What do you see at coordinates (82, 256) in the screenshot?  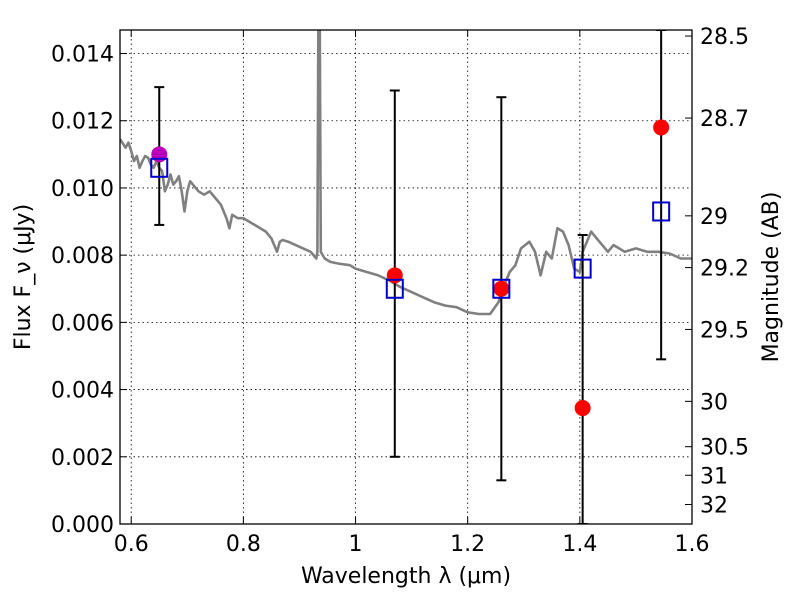 I see `y-tick-label: 0.008` at bounding box center [82, 256].